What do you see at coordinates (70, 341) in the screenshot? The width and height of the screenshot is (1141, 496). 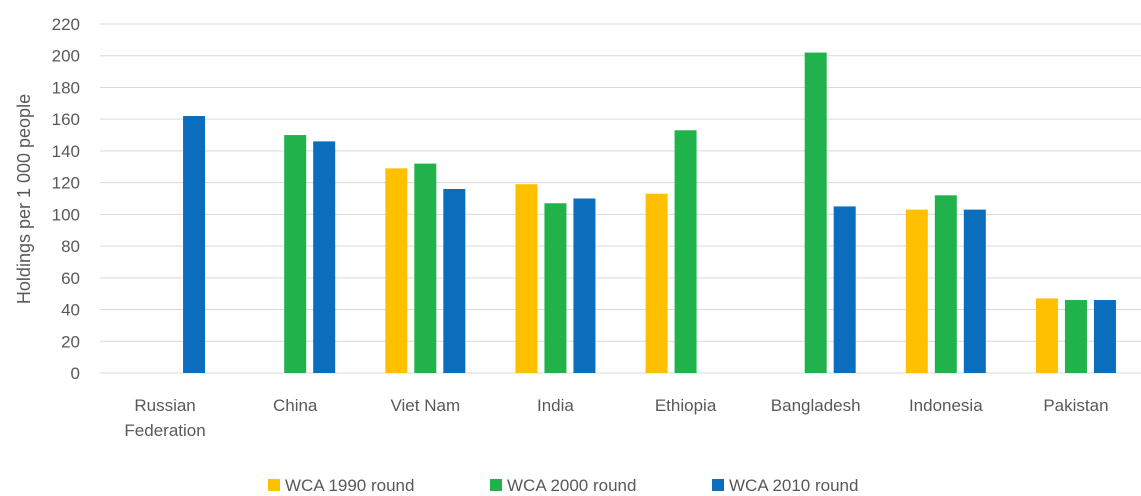 I see `y-tick-label: 20` at bounding box center [70, 341].